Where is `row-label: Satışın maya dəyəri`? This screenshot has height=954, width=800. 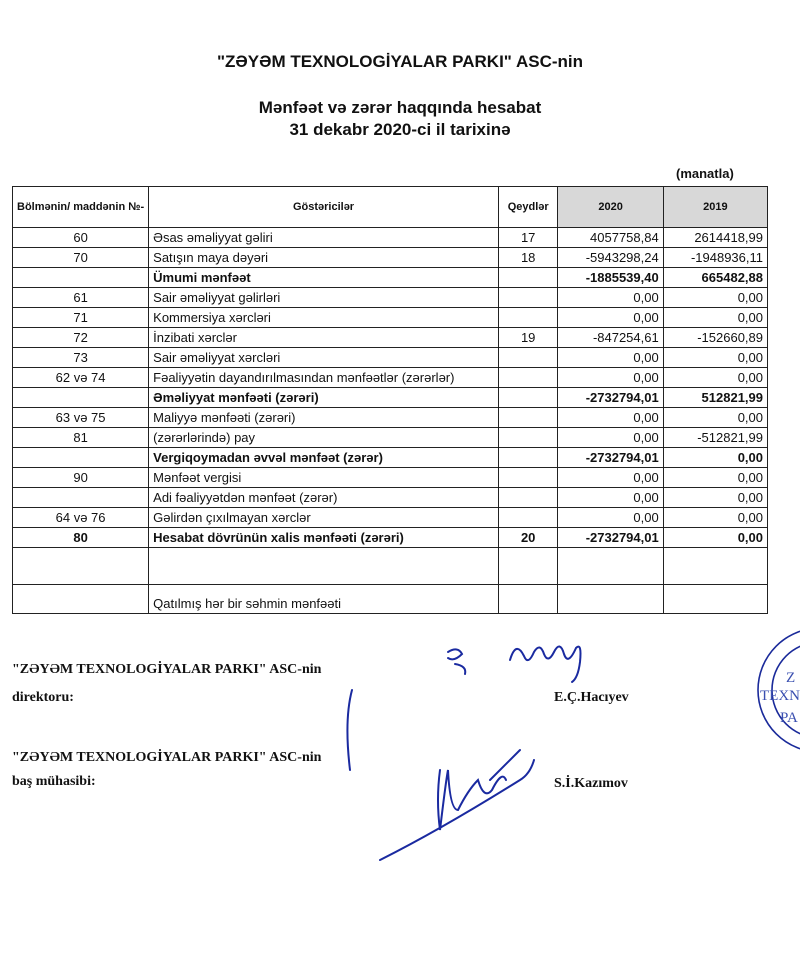
row-label: Satışın maya dəyəri is located at coordinates (323, 257).